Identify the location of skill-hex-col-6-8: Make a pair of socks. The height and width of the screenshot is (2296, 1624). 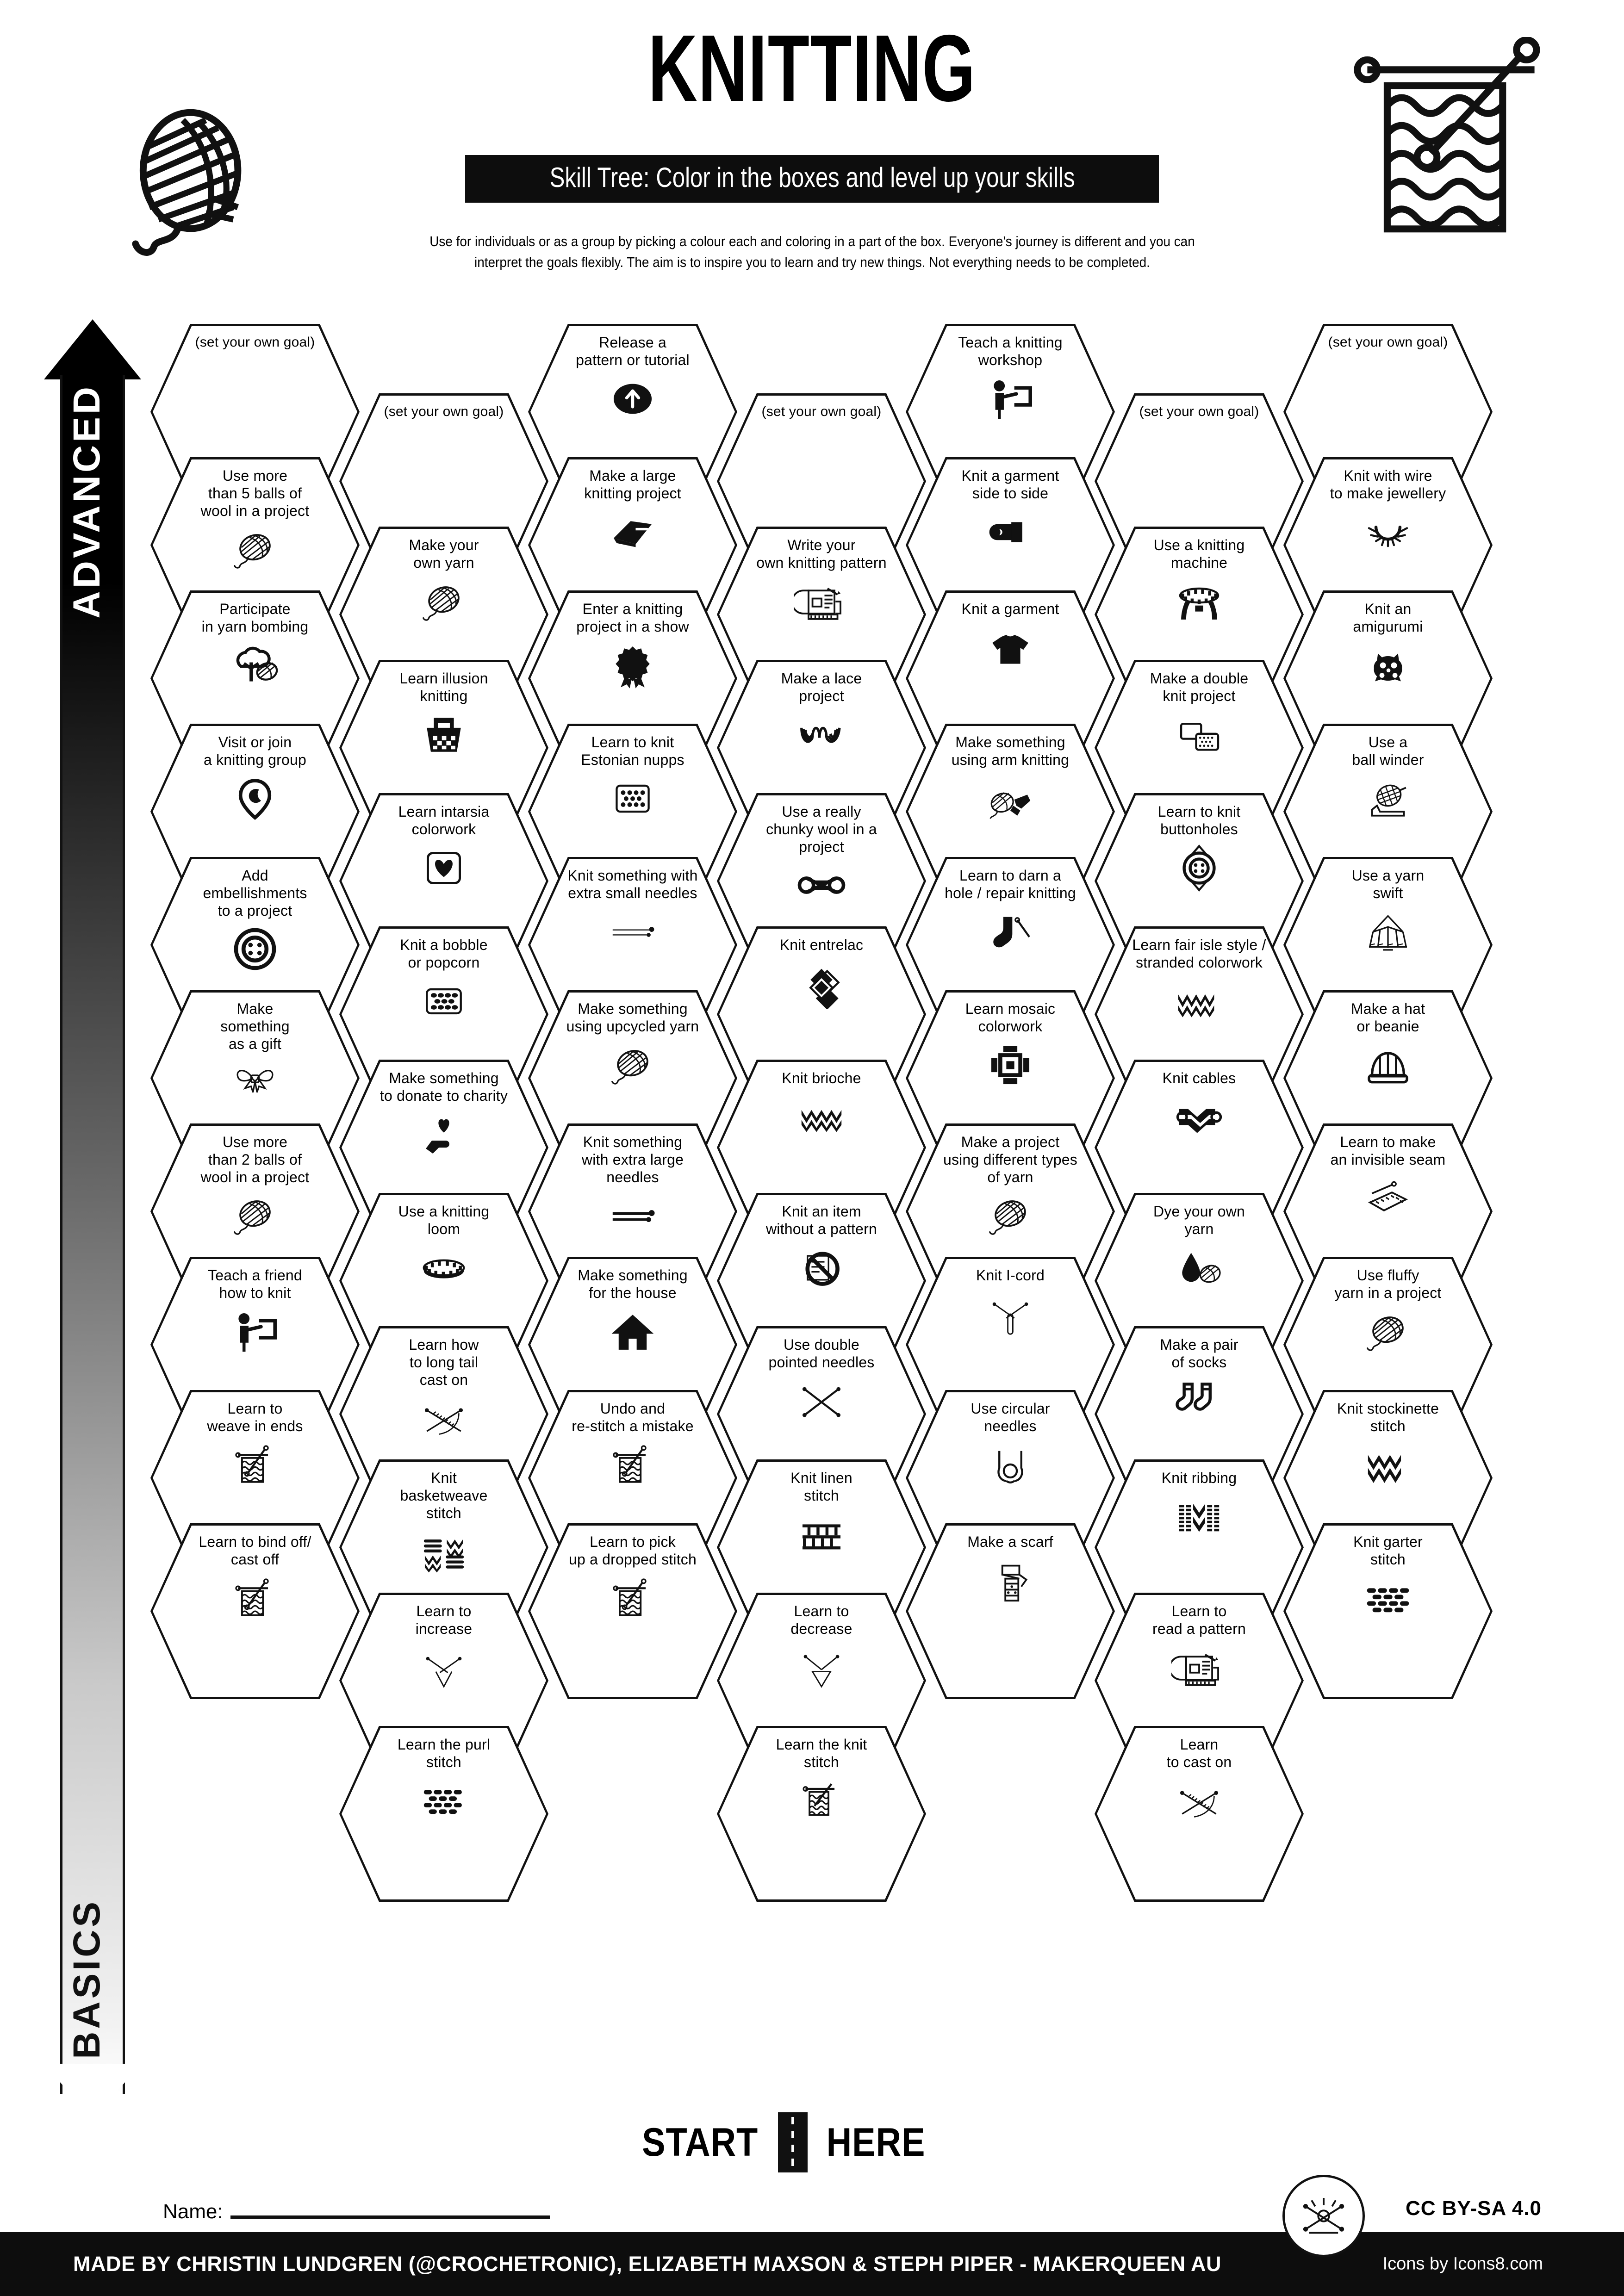
(1199, 1414).